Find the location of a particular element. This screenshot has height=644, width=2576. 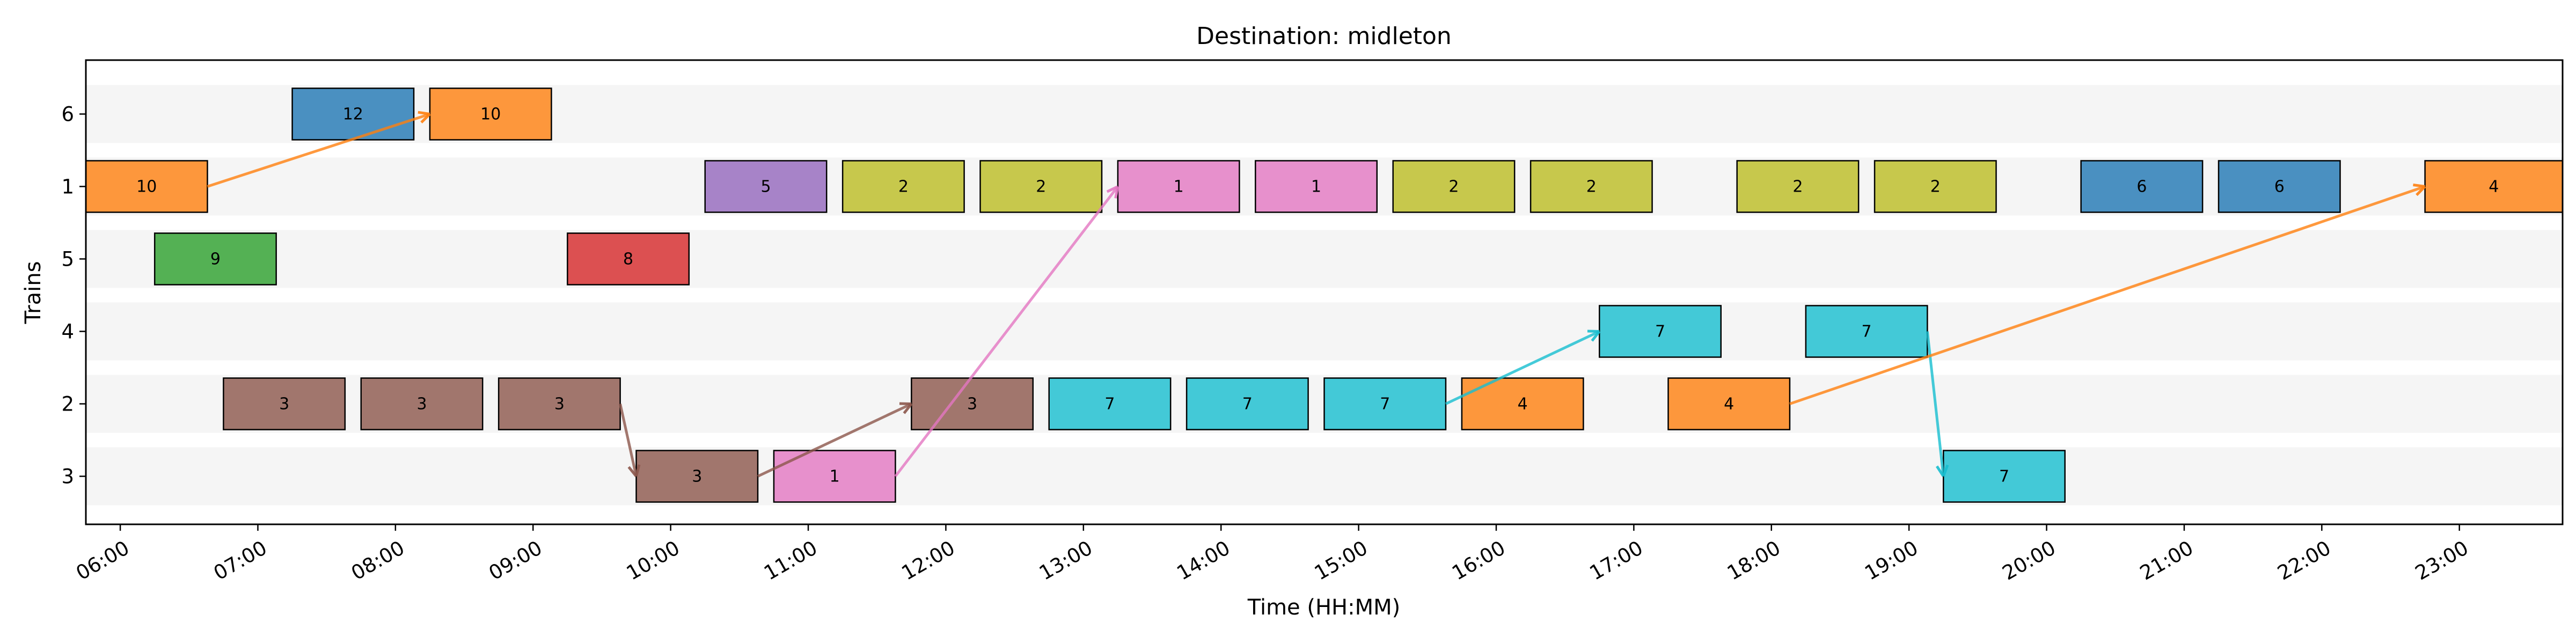

x-tick-label: 06:00 is located at coordinates (102, 560).